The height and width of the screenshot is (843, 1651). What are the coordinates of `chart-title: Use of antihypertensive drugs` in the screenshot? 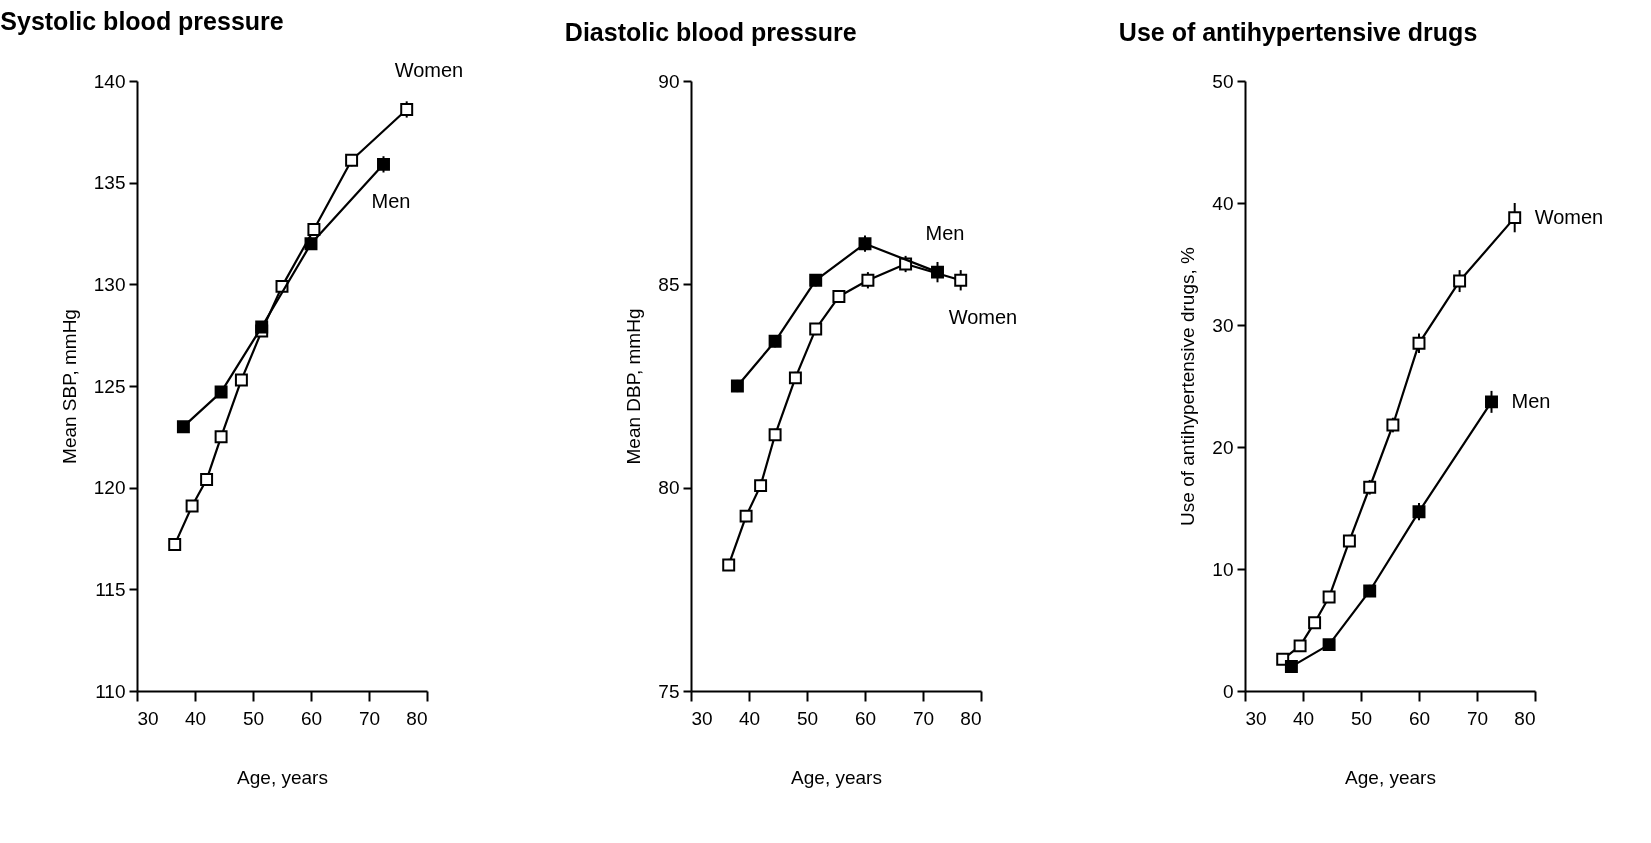 It's located at (1298, 32).